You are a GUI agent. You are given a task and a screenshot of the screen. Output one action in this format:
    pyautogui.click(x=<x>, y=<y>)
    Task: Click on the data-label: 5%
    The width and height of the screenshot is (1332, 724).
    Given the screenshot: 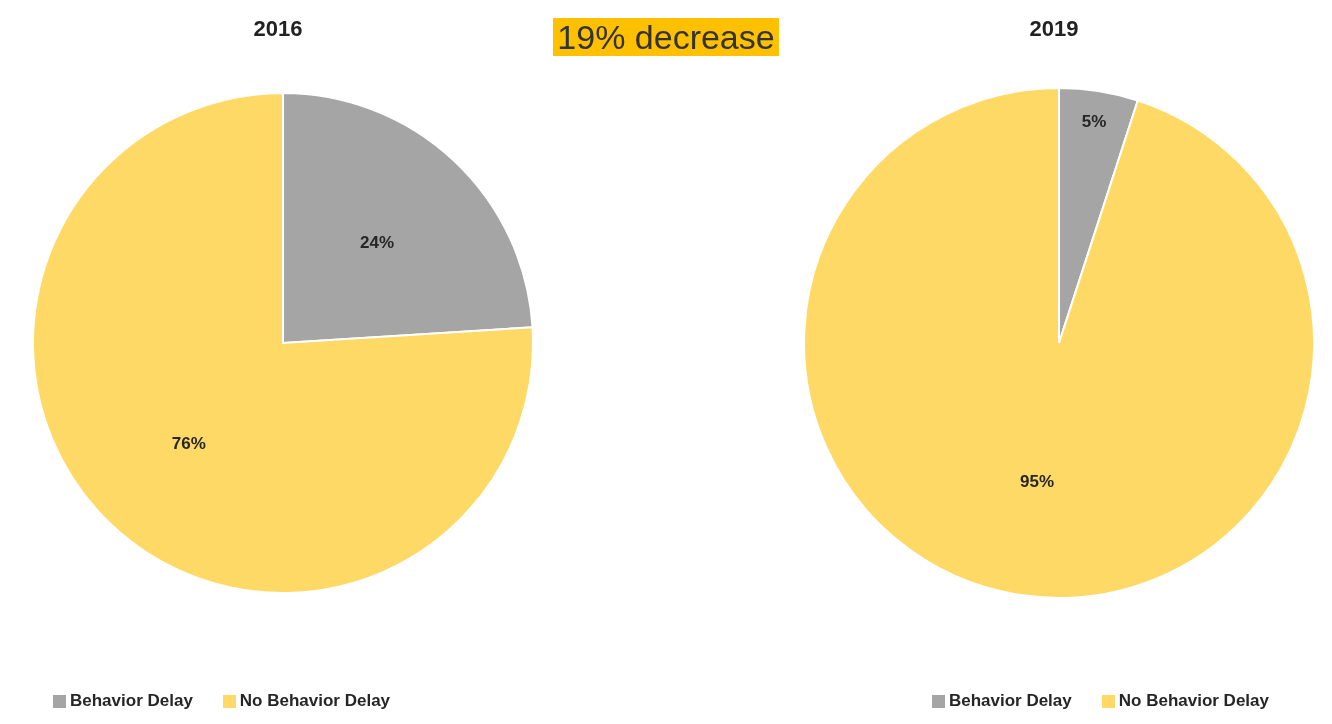 What is the action you would take?
    pyautogui.click(x=1094, y=121)
    